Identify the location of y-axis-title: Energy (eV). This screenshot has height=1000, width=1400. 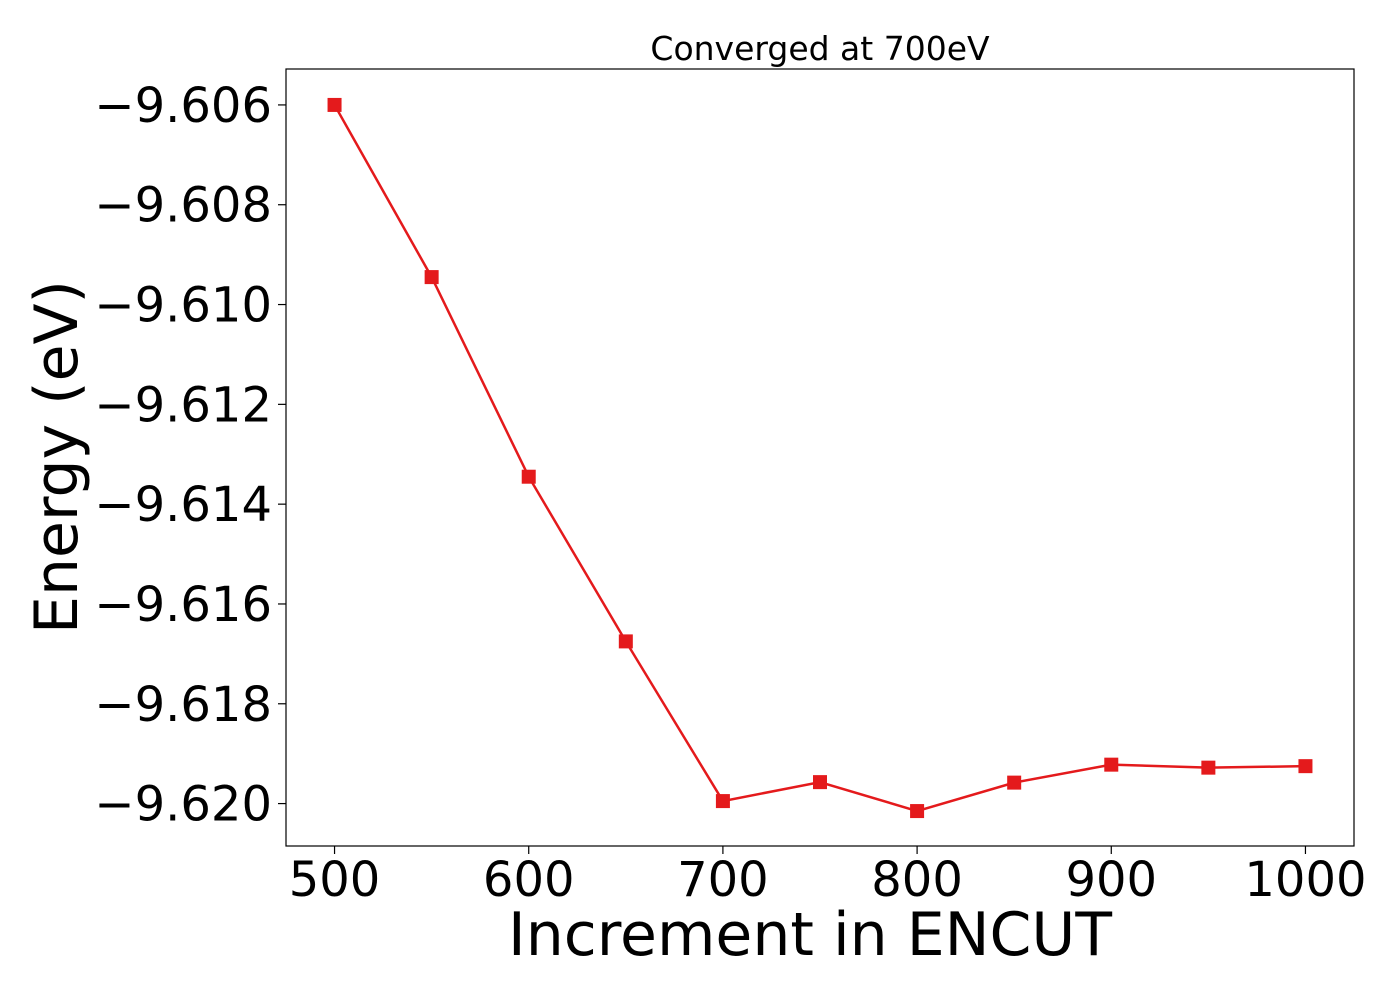
(57, 457).